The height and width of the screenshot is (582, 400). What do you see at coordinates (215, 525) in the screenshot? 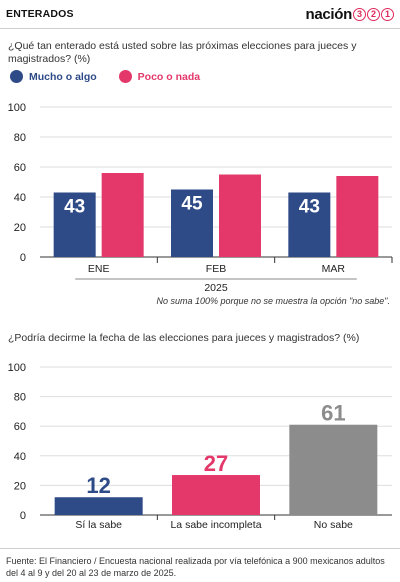
I see `x-tick-label: La sabe incompleta` at bounding box center [215, 525].